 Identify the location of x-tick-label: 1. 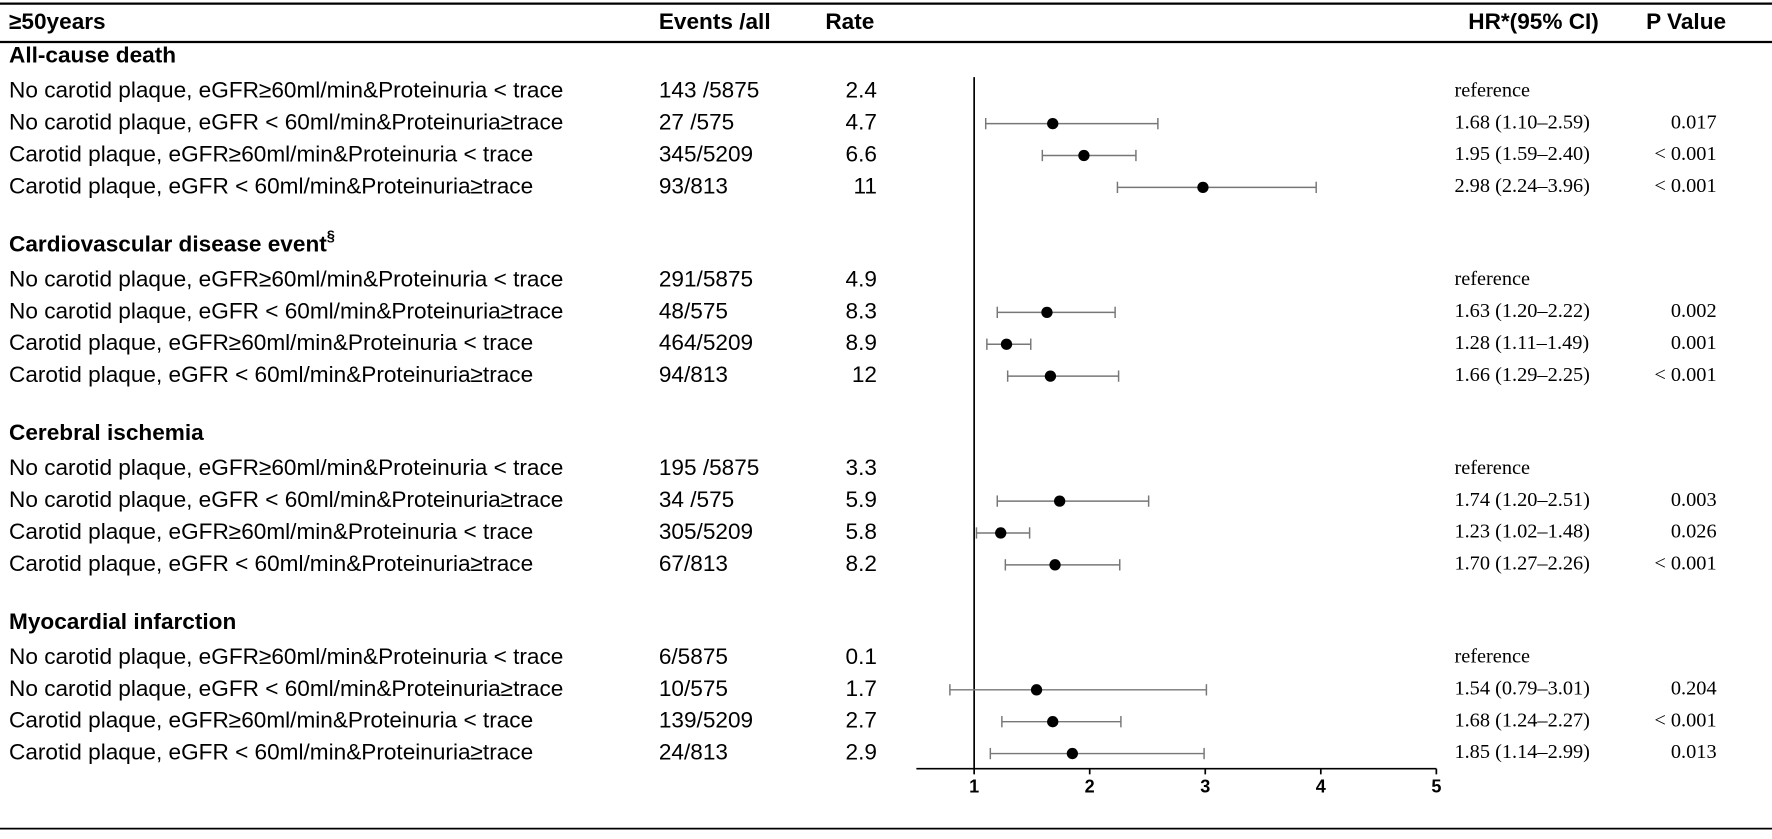
(974, 787).